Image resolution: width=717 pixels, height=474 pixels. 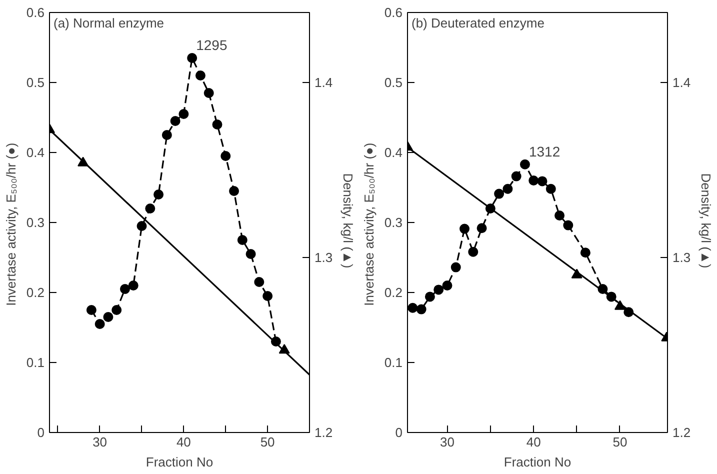 I want to click on annotation: 1312, so click(x=544, y=151).